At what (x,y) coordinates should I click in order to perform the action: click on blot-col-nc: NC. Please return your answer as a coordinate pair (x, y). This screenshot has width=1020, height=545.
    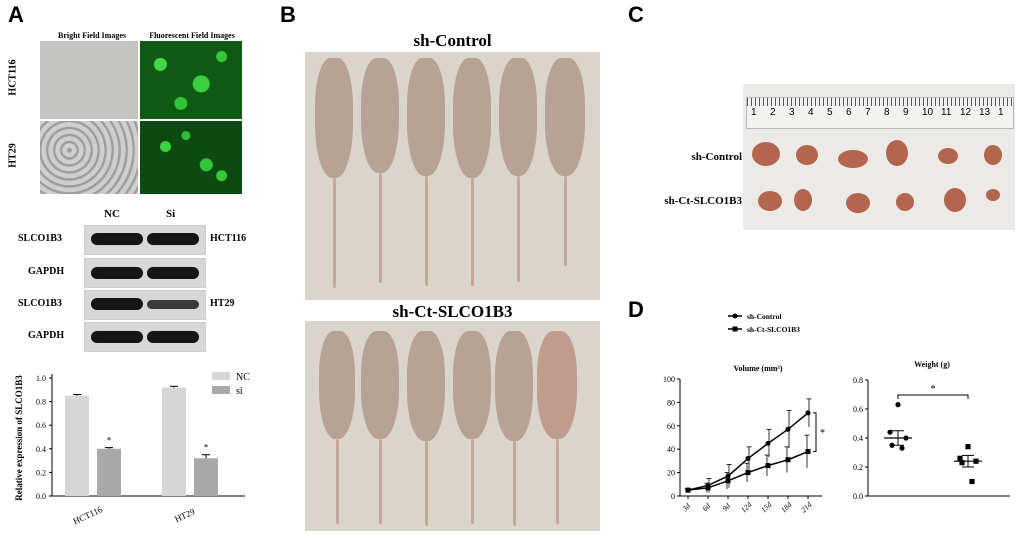
    Looking at the image, I should click on (112, 214).